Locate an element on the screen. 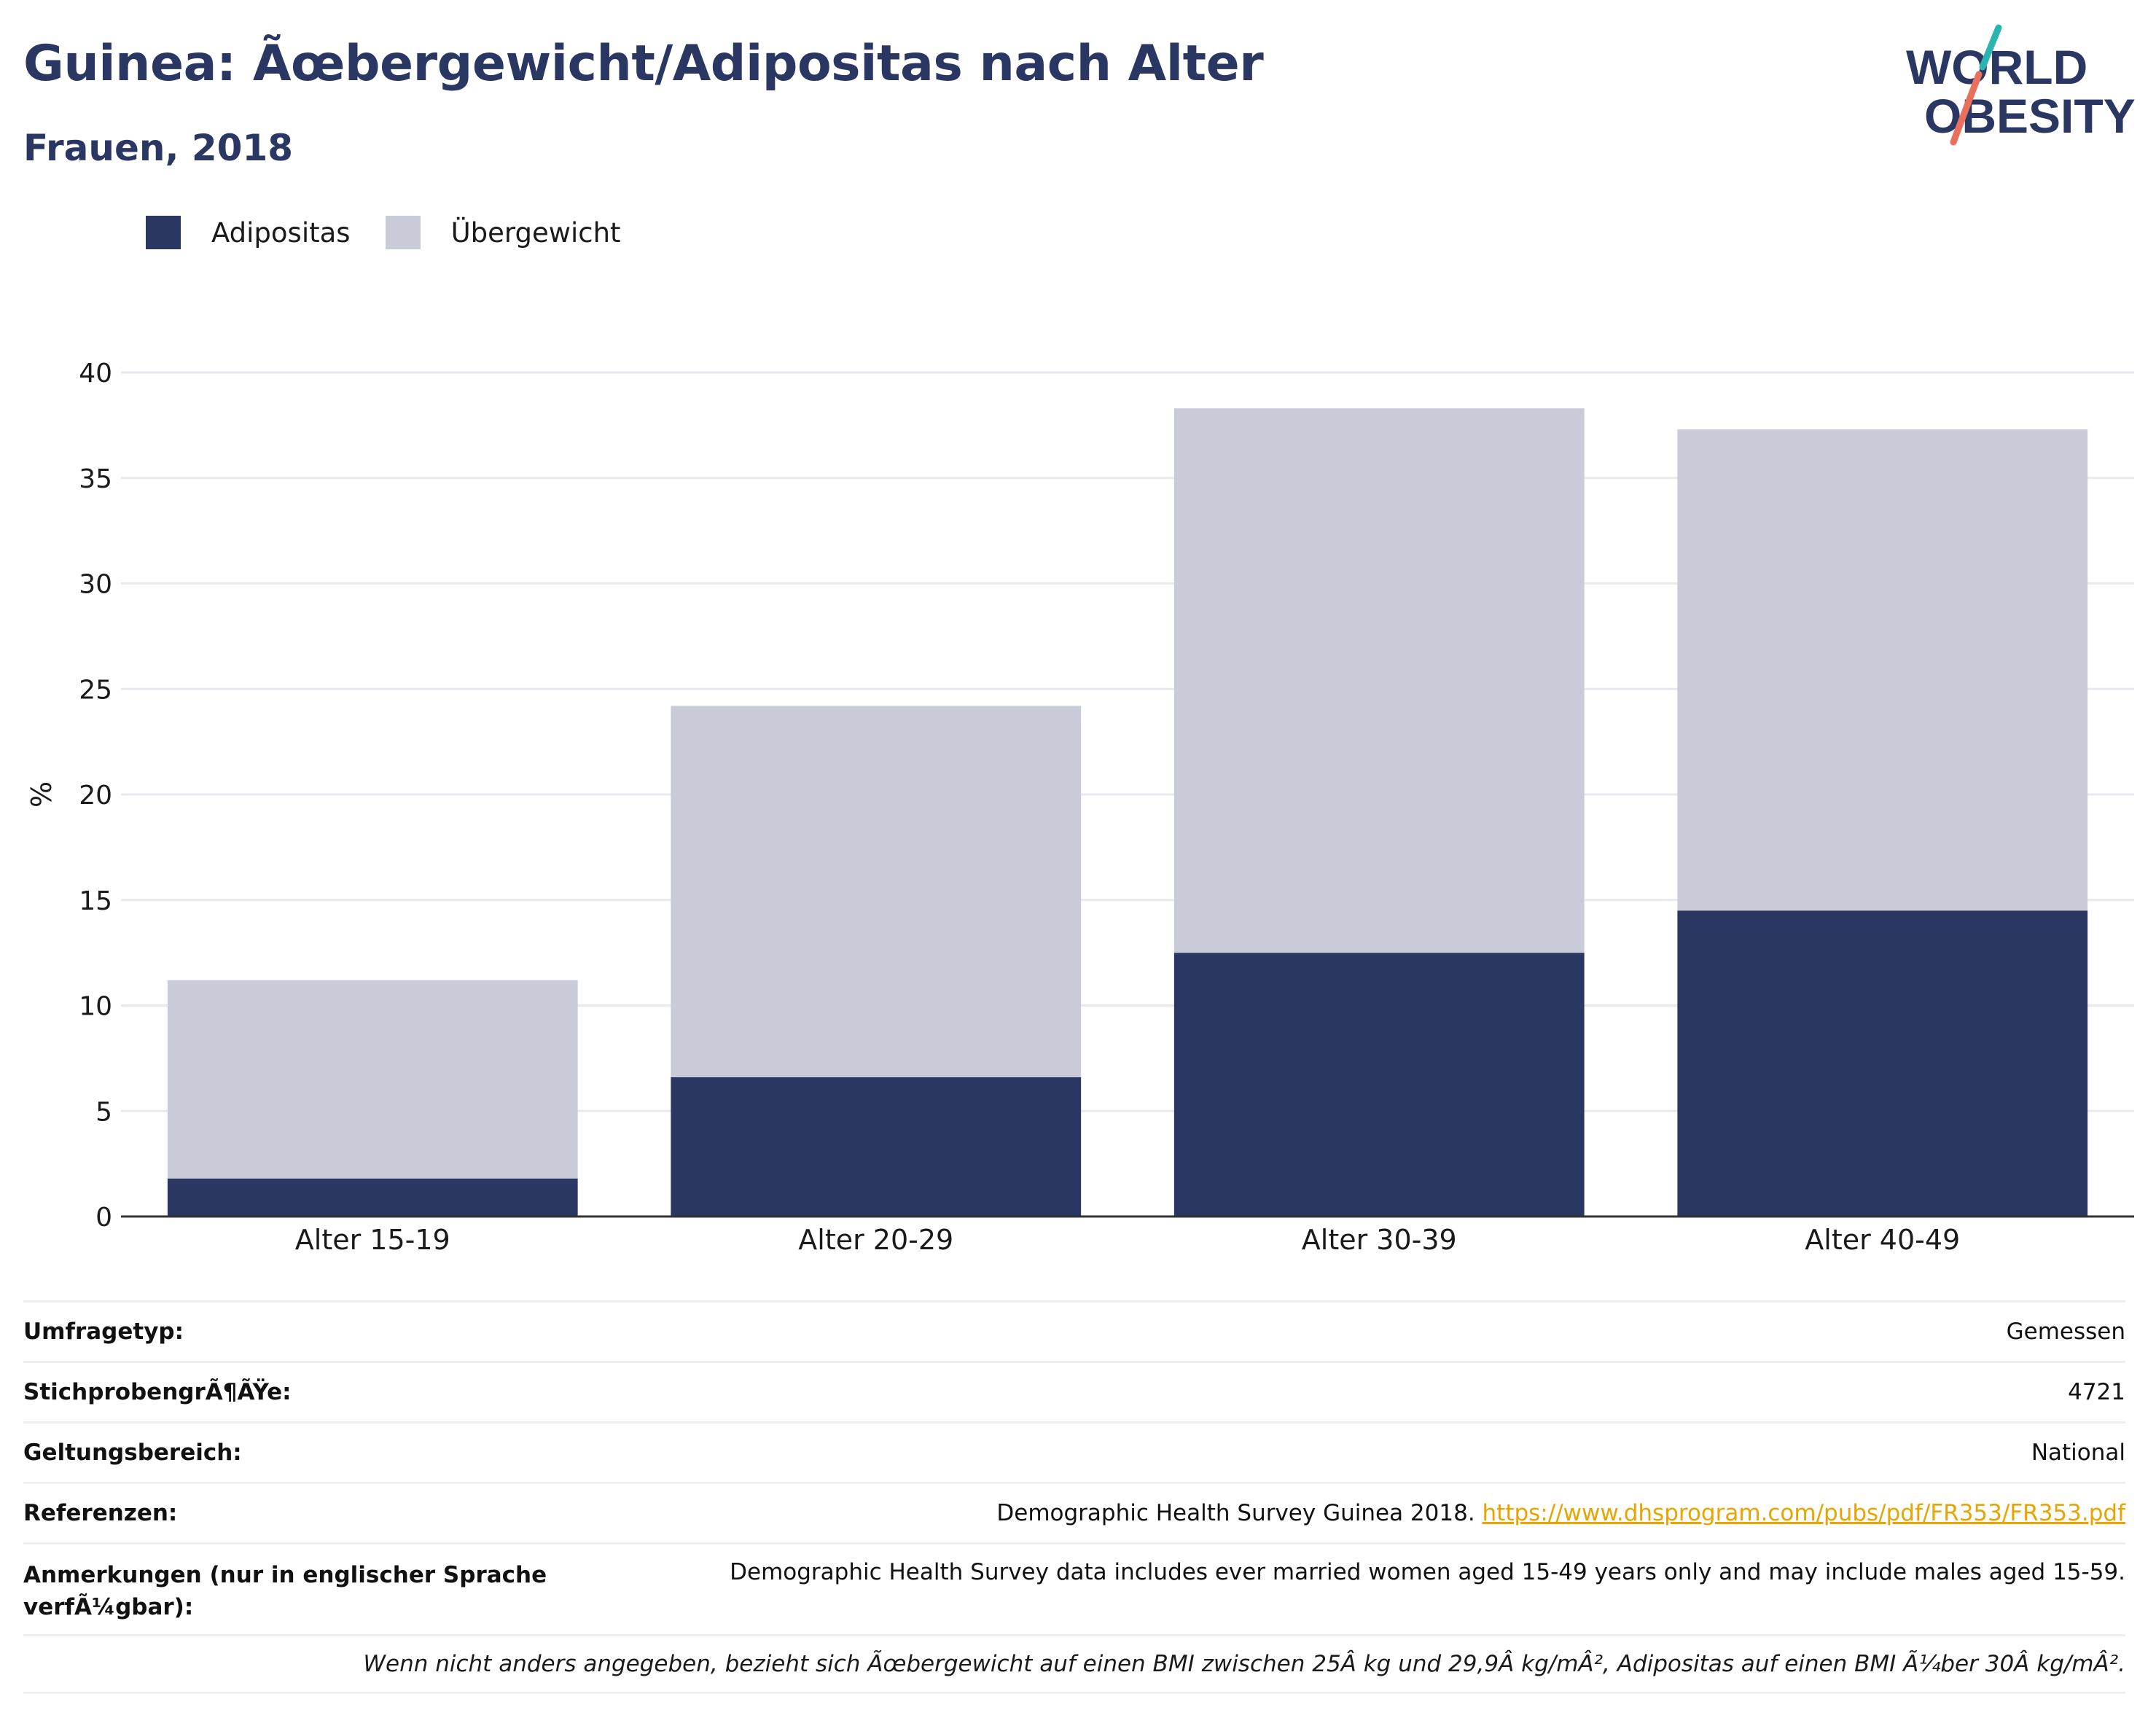 The height and width of the screenshot is (1734, 2156). x-tick-label: Alter 40-49 is located at coordinates (1882, 1240).